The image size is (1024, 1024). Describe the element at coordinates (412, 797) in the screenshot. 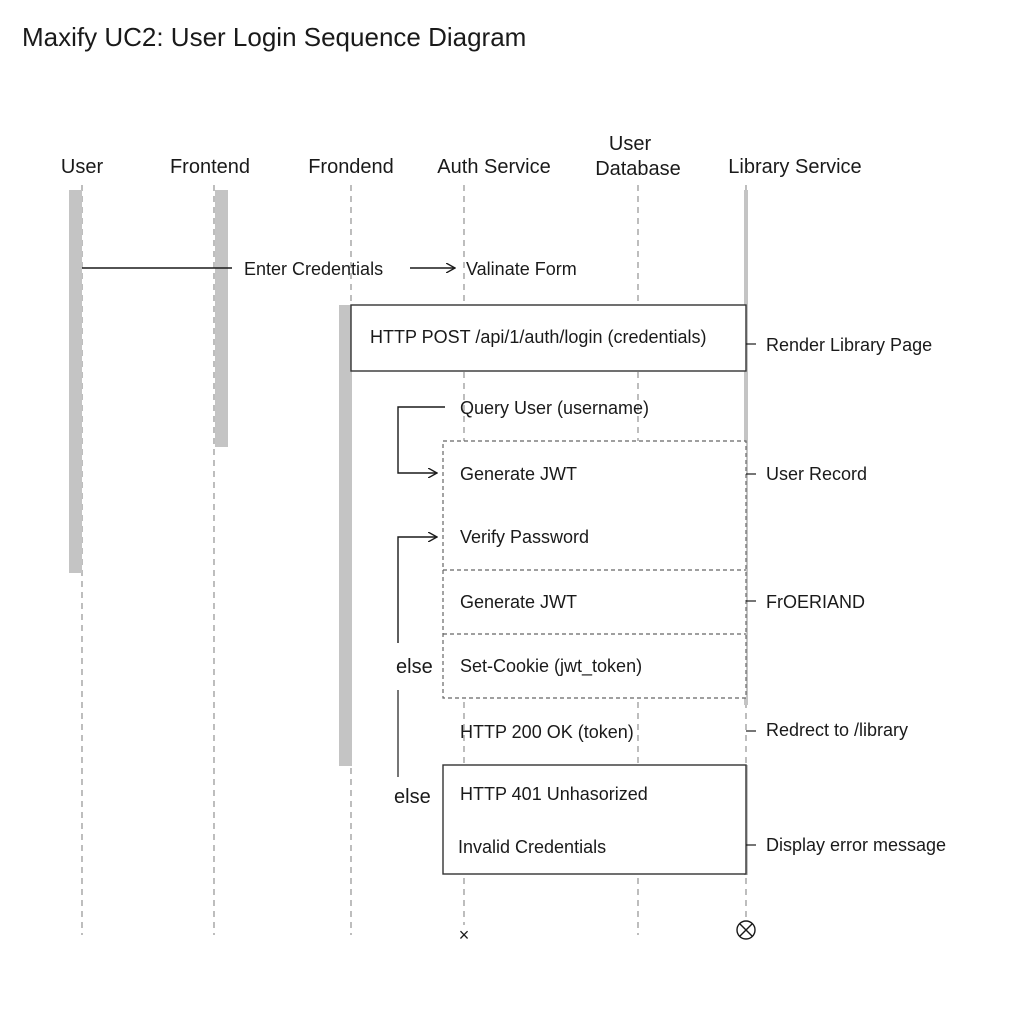

I see `else-guard-2: else` at that location.